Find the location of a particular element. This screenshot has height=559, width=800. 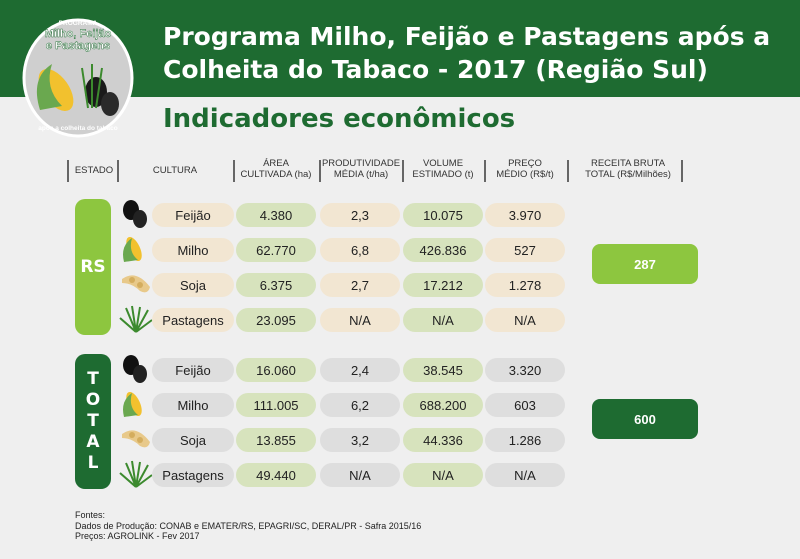

column-header-volume: VOLUME ESTIMADO (t) is located at coordinates (443, 169).